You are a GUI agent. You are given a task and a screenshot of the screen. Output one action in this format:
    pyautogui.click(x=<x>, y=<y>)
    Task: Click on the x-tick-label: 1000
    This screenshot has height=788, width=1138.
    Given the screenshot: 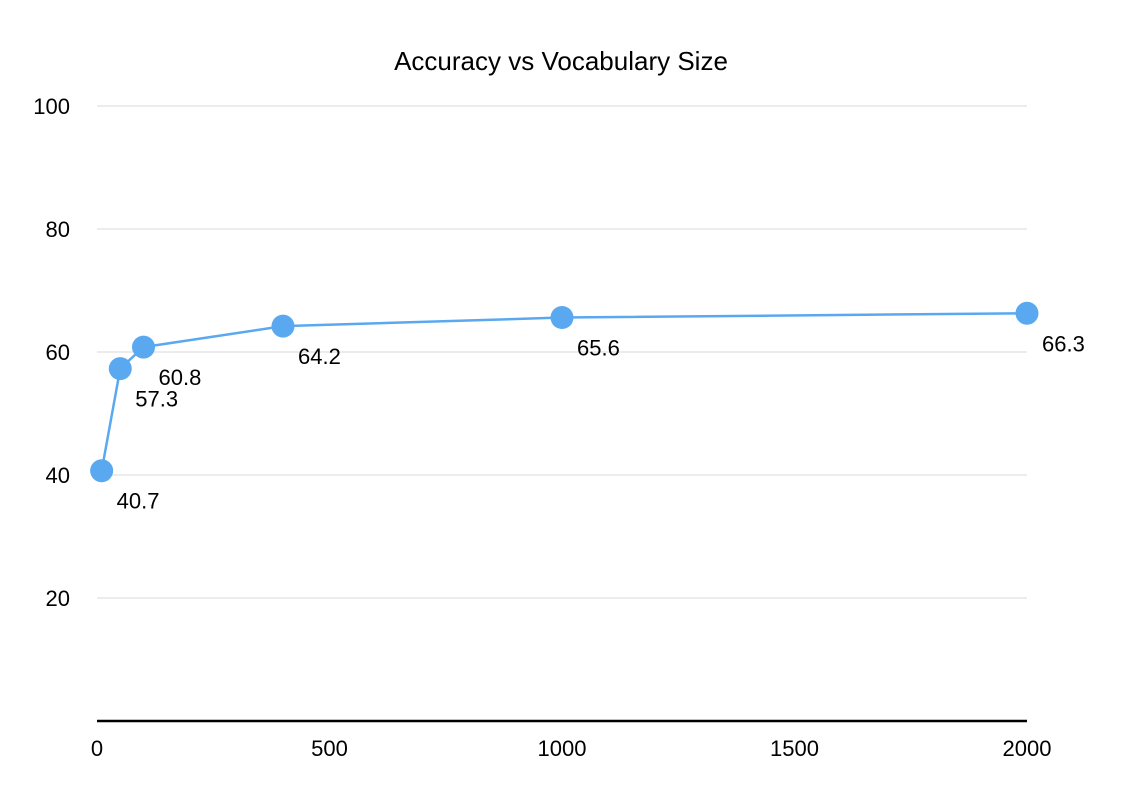 What is the action you would take?
    pyautogui.click(x=562, y=748)
    